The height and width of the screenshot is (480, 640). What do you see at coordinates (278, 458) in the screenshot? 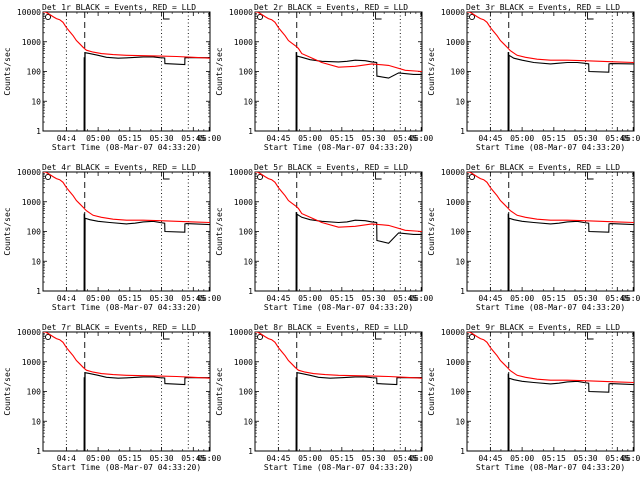
I see `x-tick-label: 04:45` at bounding box center [278, 458].